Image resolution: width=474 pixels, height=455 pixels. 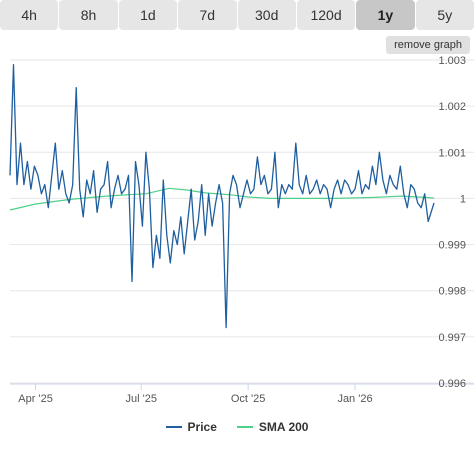 What do you see at coordinates (207, 15) in the screenshot?
I see `tab-7d: 7d` at bounding box center [207, 15].